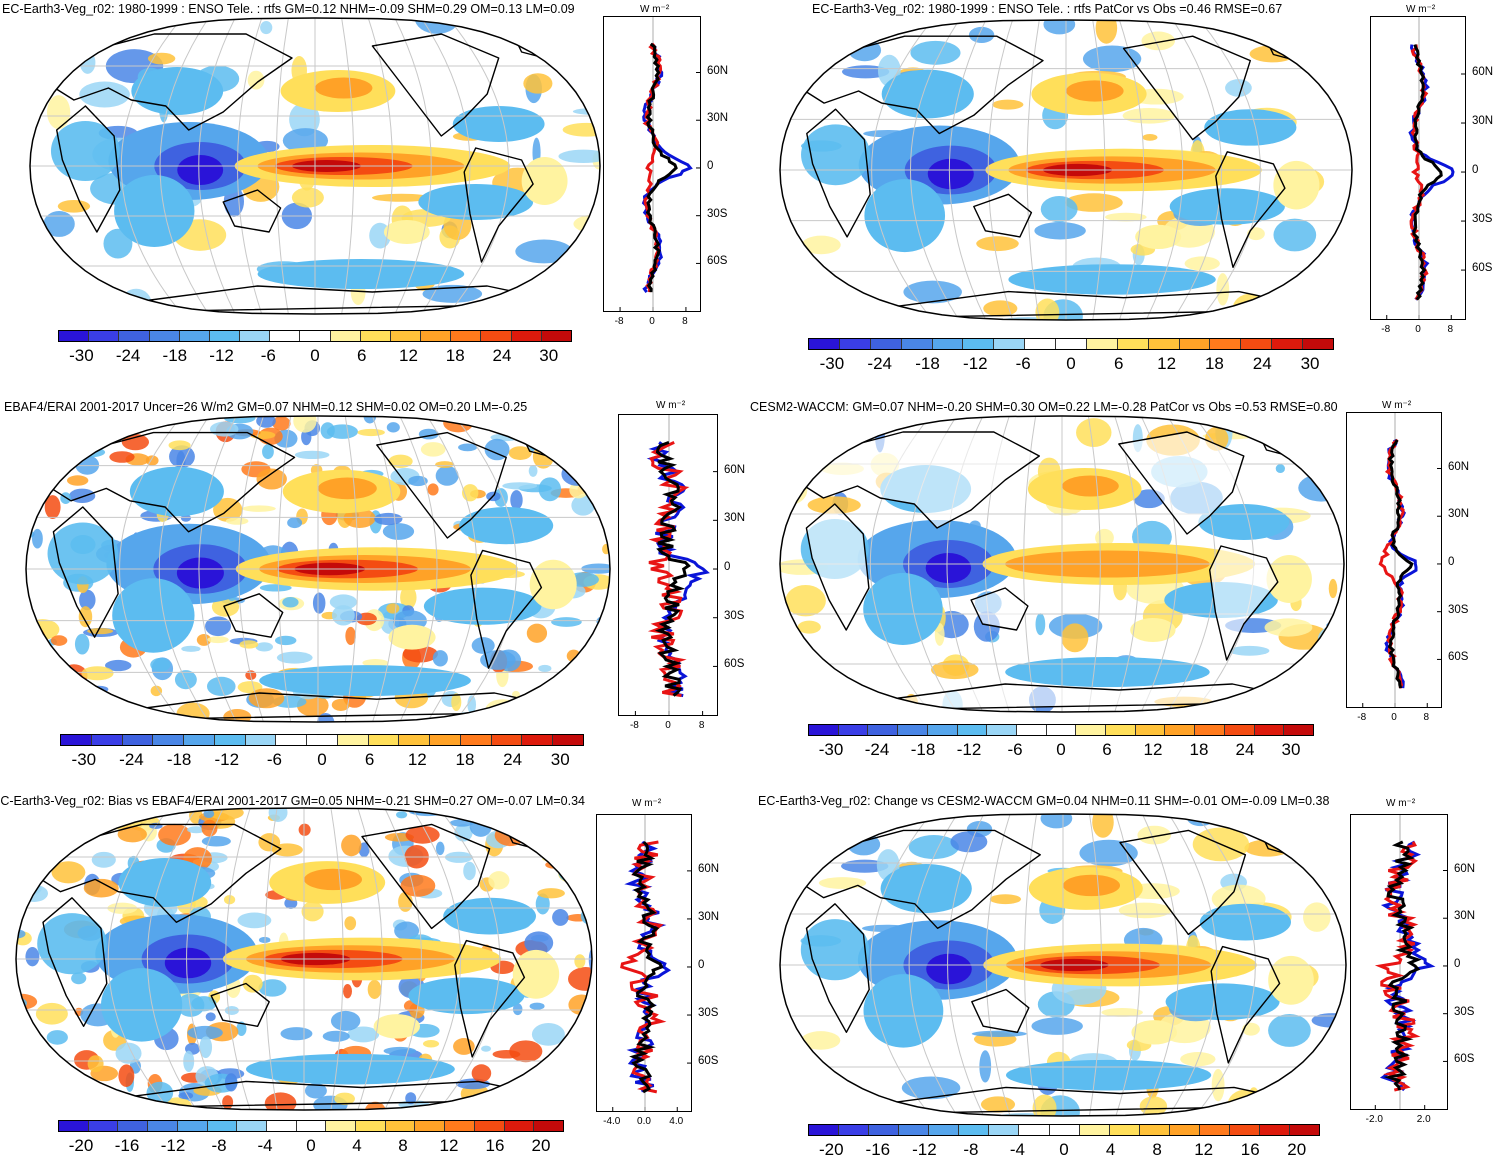 The height and width of the screenshot is (1160, 1500). What do you see at coordinates (652, 321) in the screenshot?
I see `zonal-x-tick-label: 0` at bounding box center [652, 321].